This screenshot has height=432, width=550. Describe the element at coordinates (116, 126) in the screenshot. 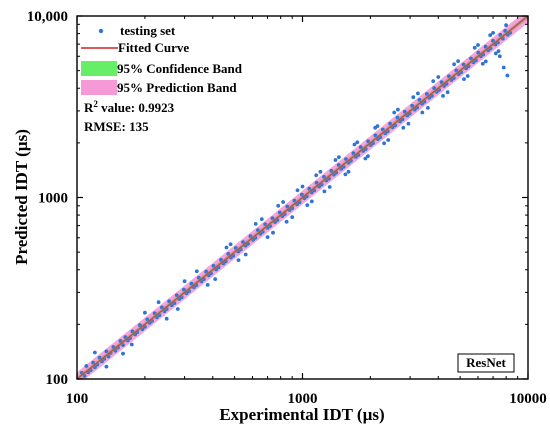

I see `rmse-annotation: RMSE: 135` at that location.